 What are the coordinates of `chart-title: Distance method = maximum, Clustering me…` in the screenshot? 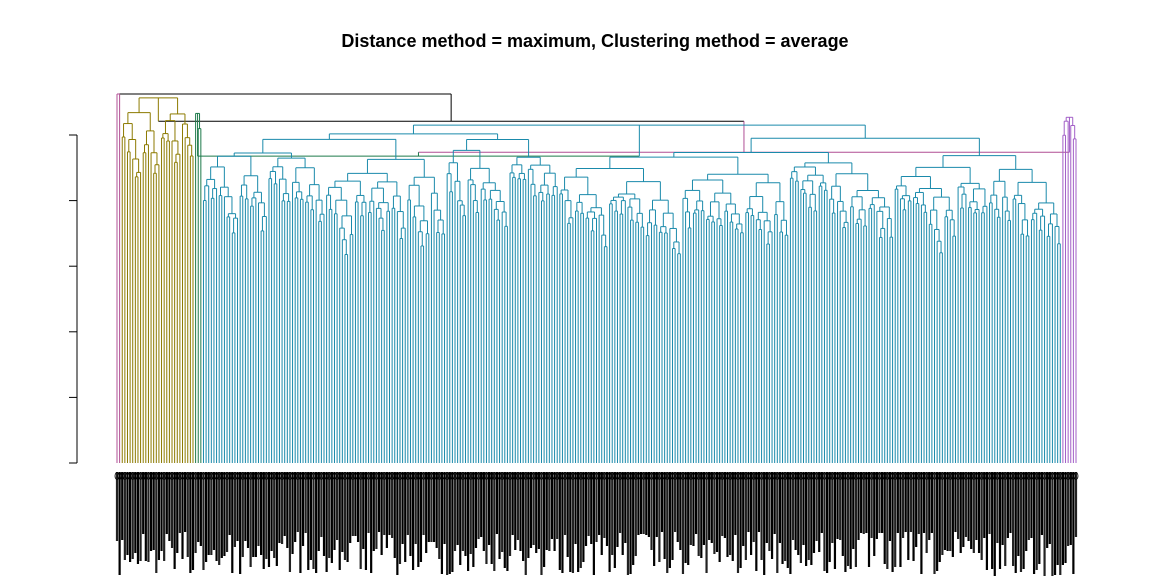 It's located at (594, 41).